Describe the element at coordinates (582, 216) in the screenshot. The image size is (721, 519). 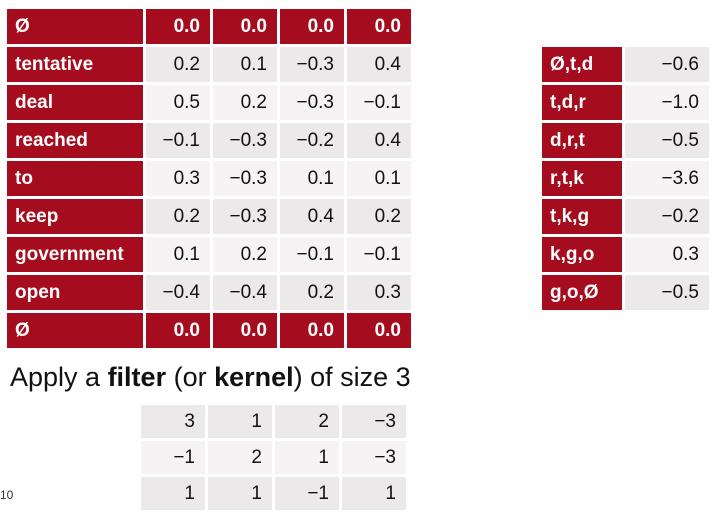
I see `trigram-label: t,k,g` at that location.